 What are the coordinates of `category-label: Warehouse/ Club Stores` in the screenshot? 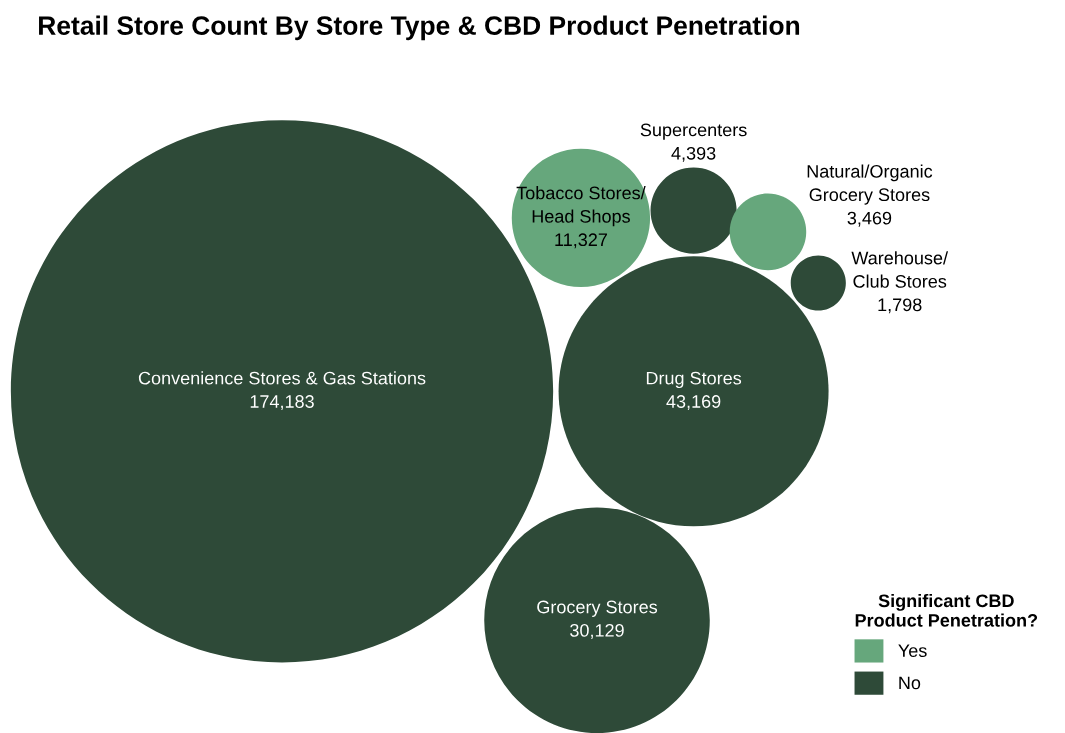 It's located at (900, 269).